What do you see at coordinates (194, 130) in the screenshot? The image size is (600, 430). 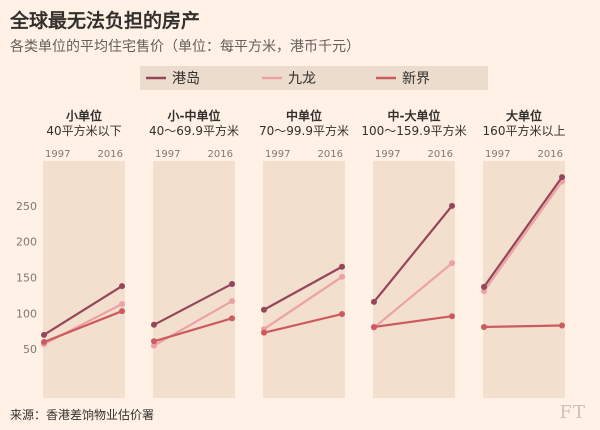 I see `panel-range-2: 40～69.9平方米` at bounding box center [194, 130].